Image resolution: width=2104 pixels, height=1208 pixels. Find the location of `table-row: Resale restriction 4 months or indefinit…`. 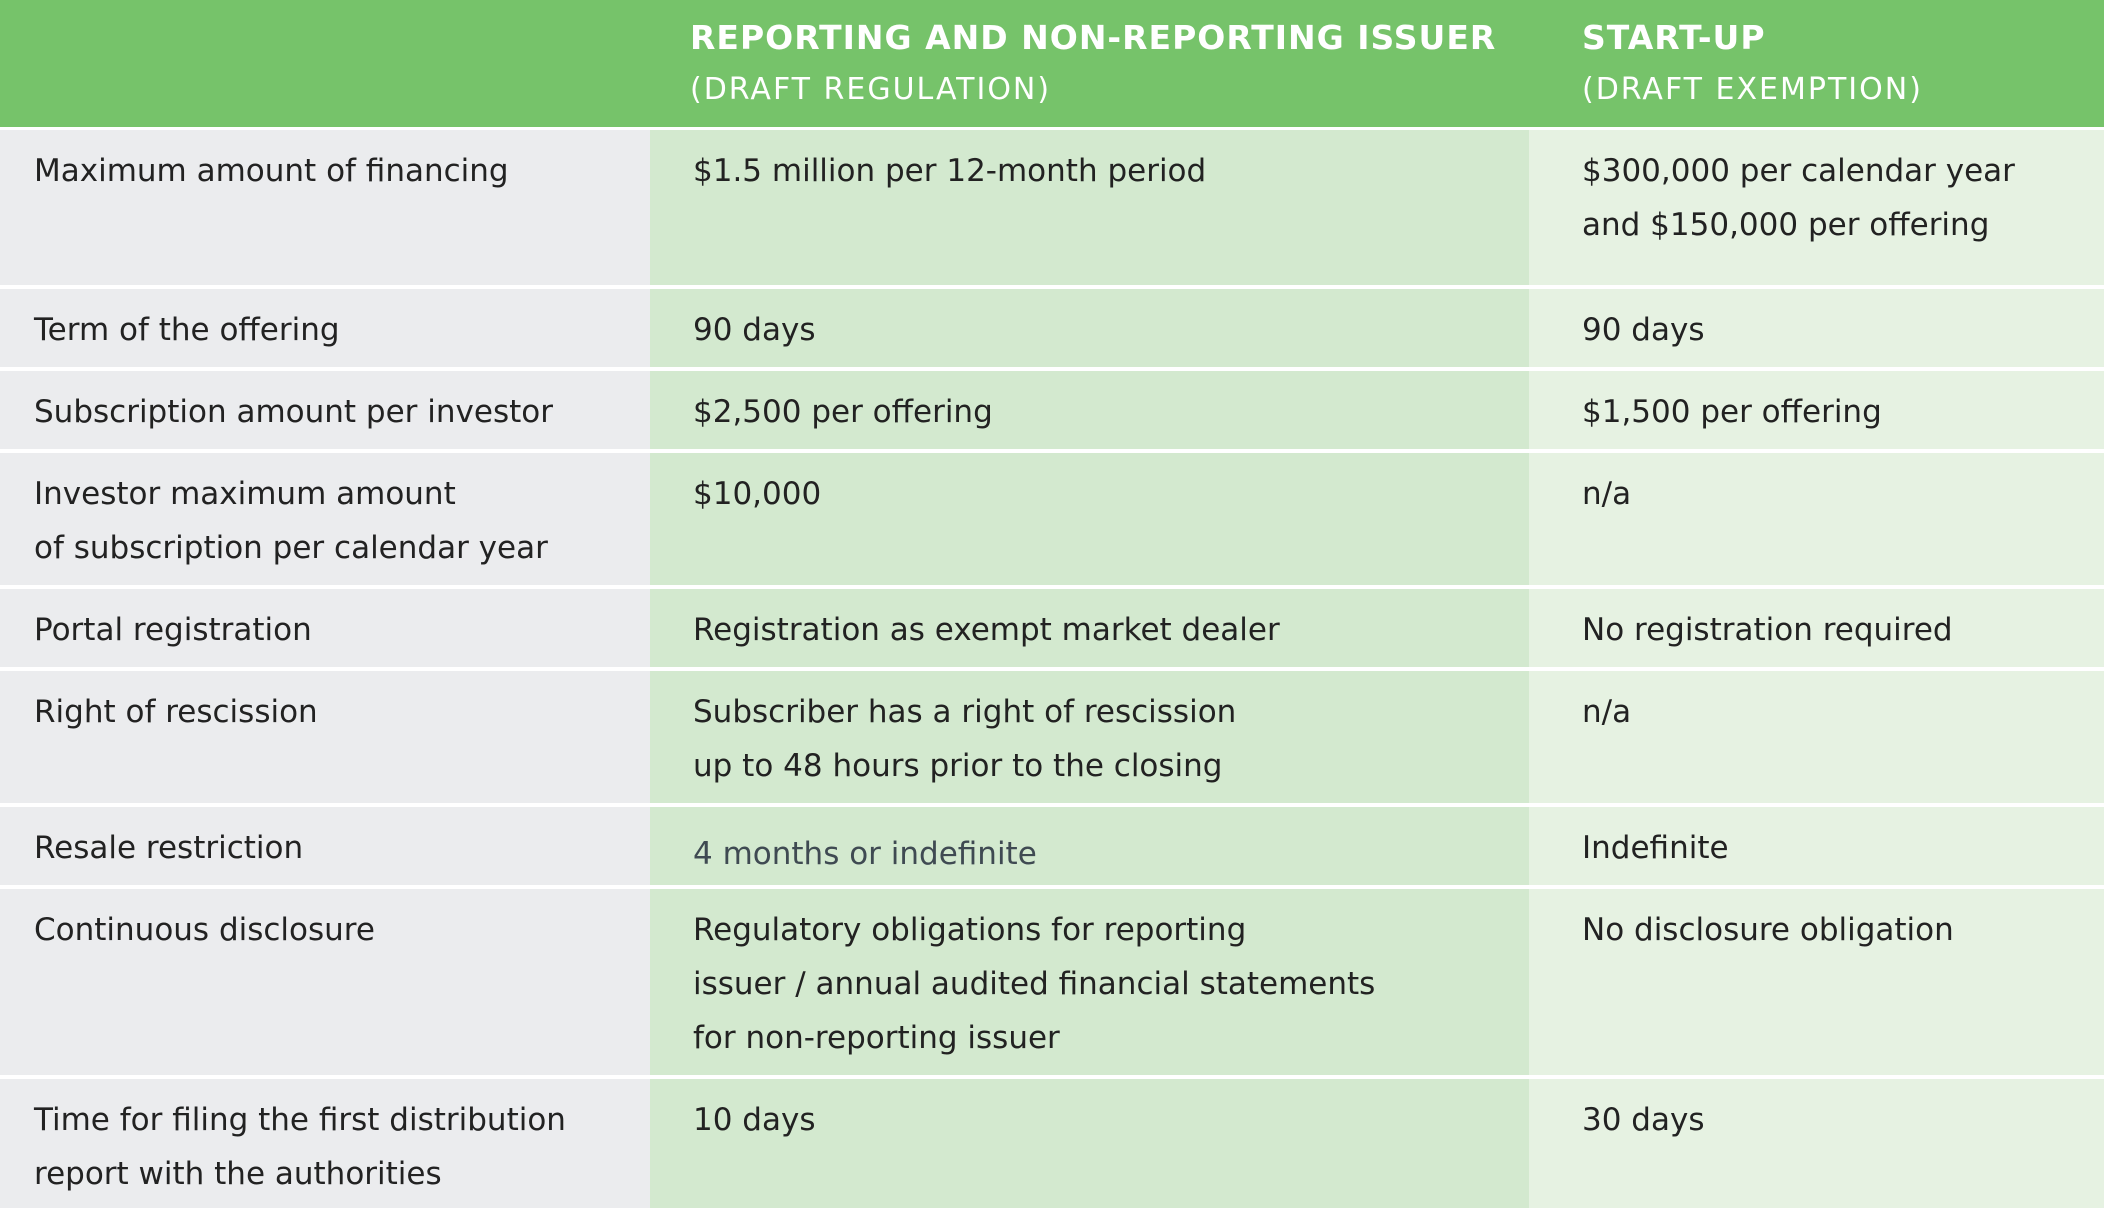

table-row: Resale restriction 4 months or indefinit… is located at coordinates (1052, 848).